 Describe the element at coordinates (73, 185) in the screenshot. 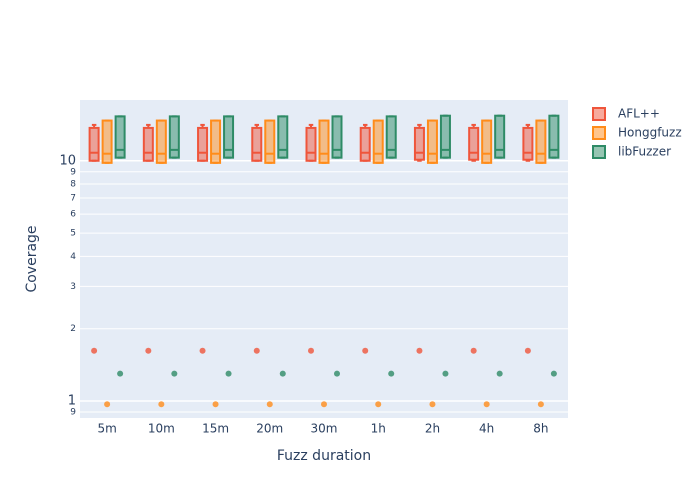

I see `y-tick-label: 8` at that location.